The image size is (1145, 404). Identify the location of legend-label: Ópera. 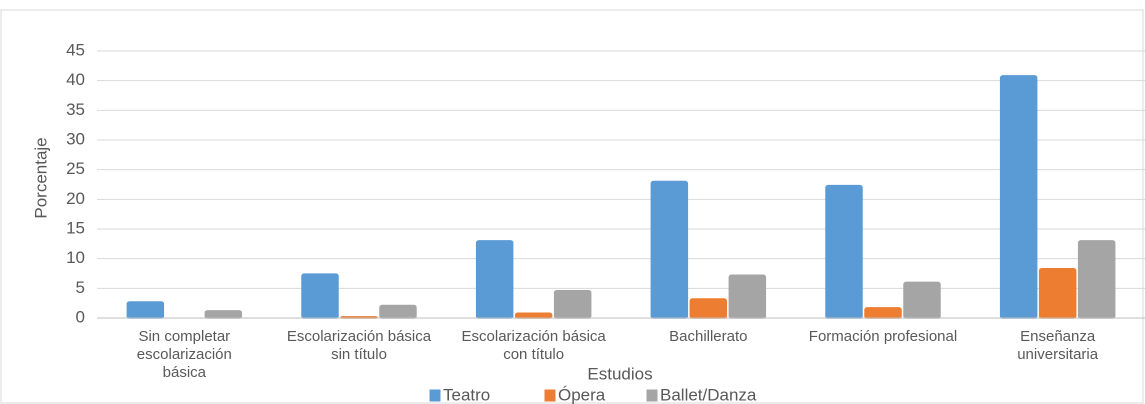
(582, 394).